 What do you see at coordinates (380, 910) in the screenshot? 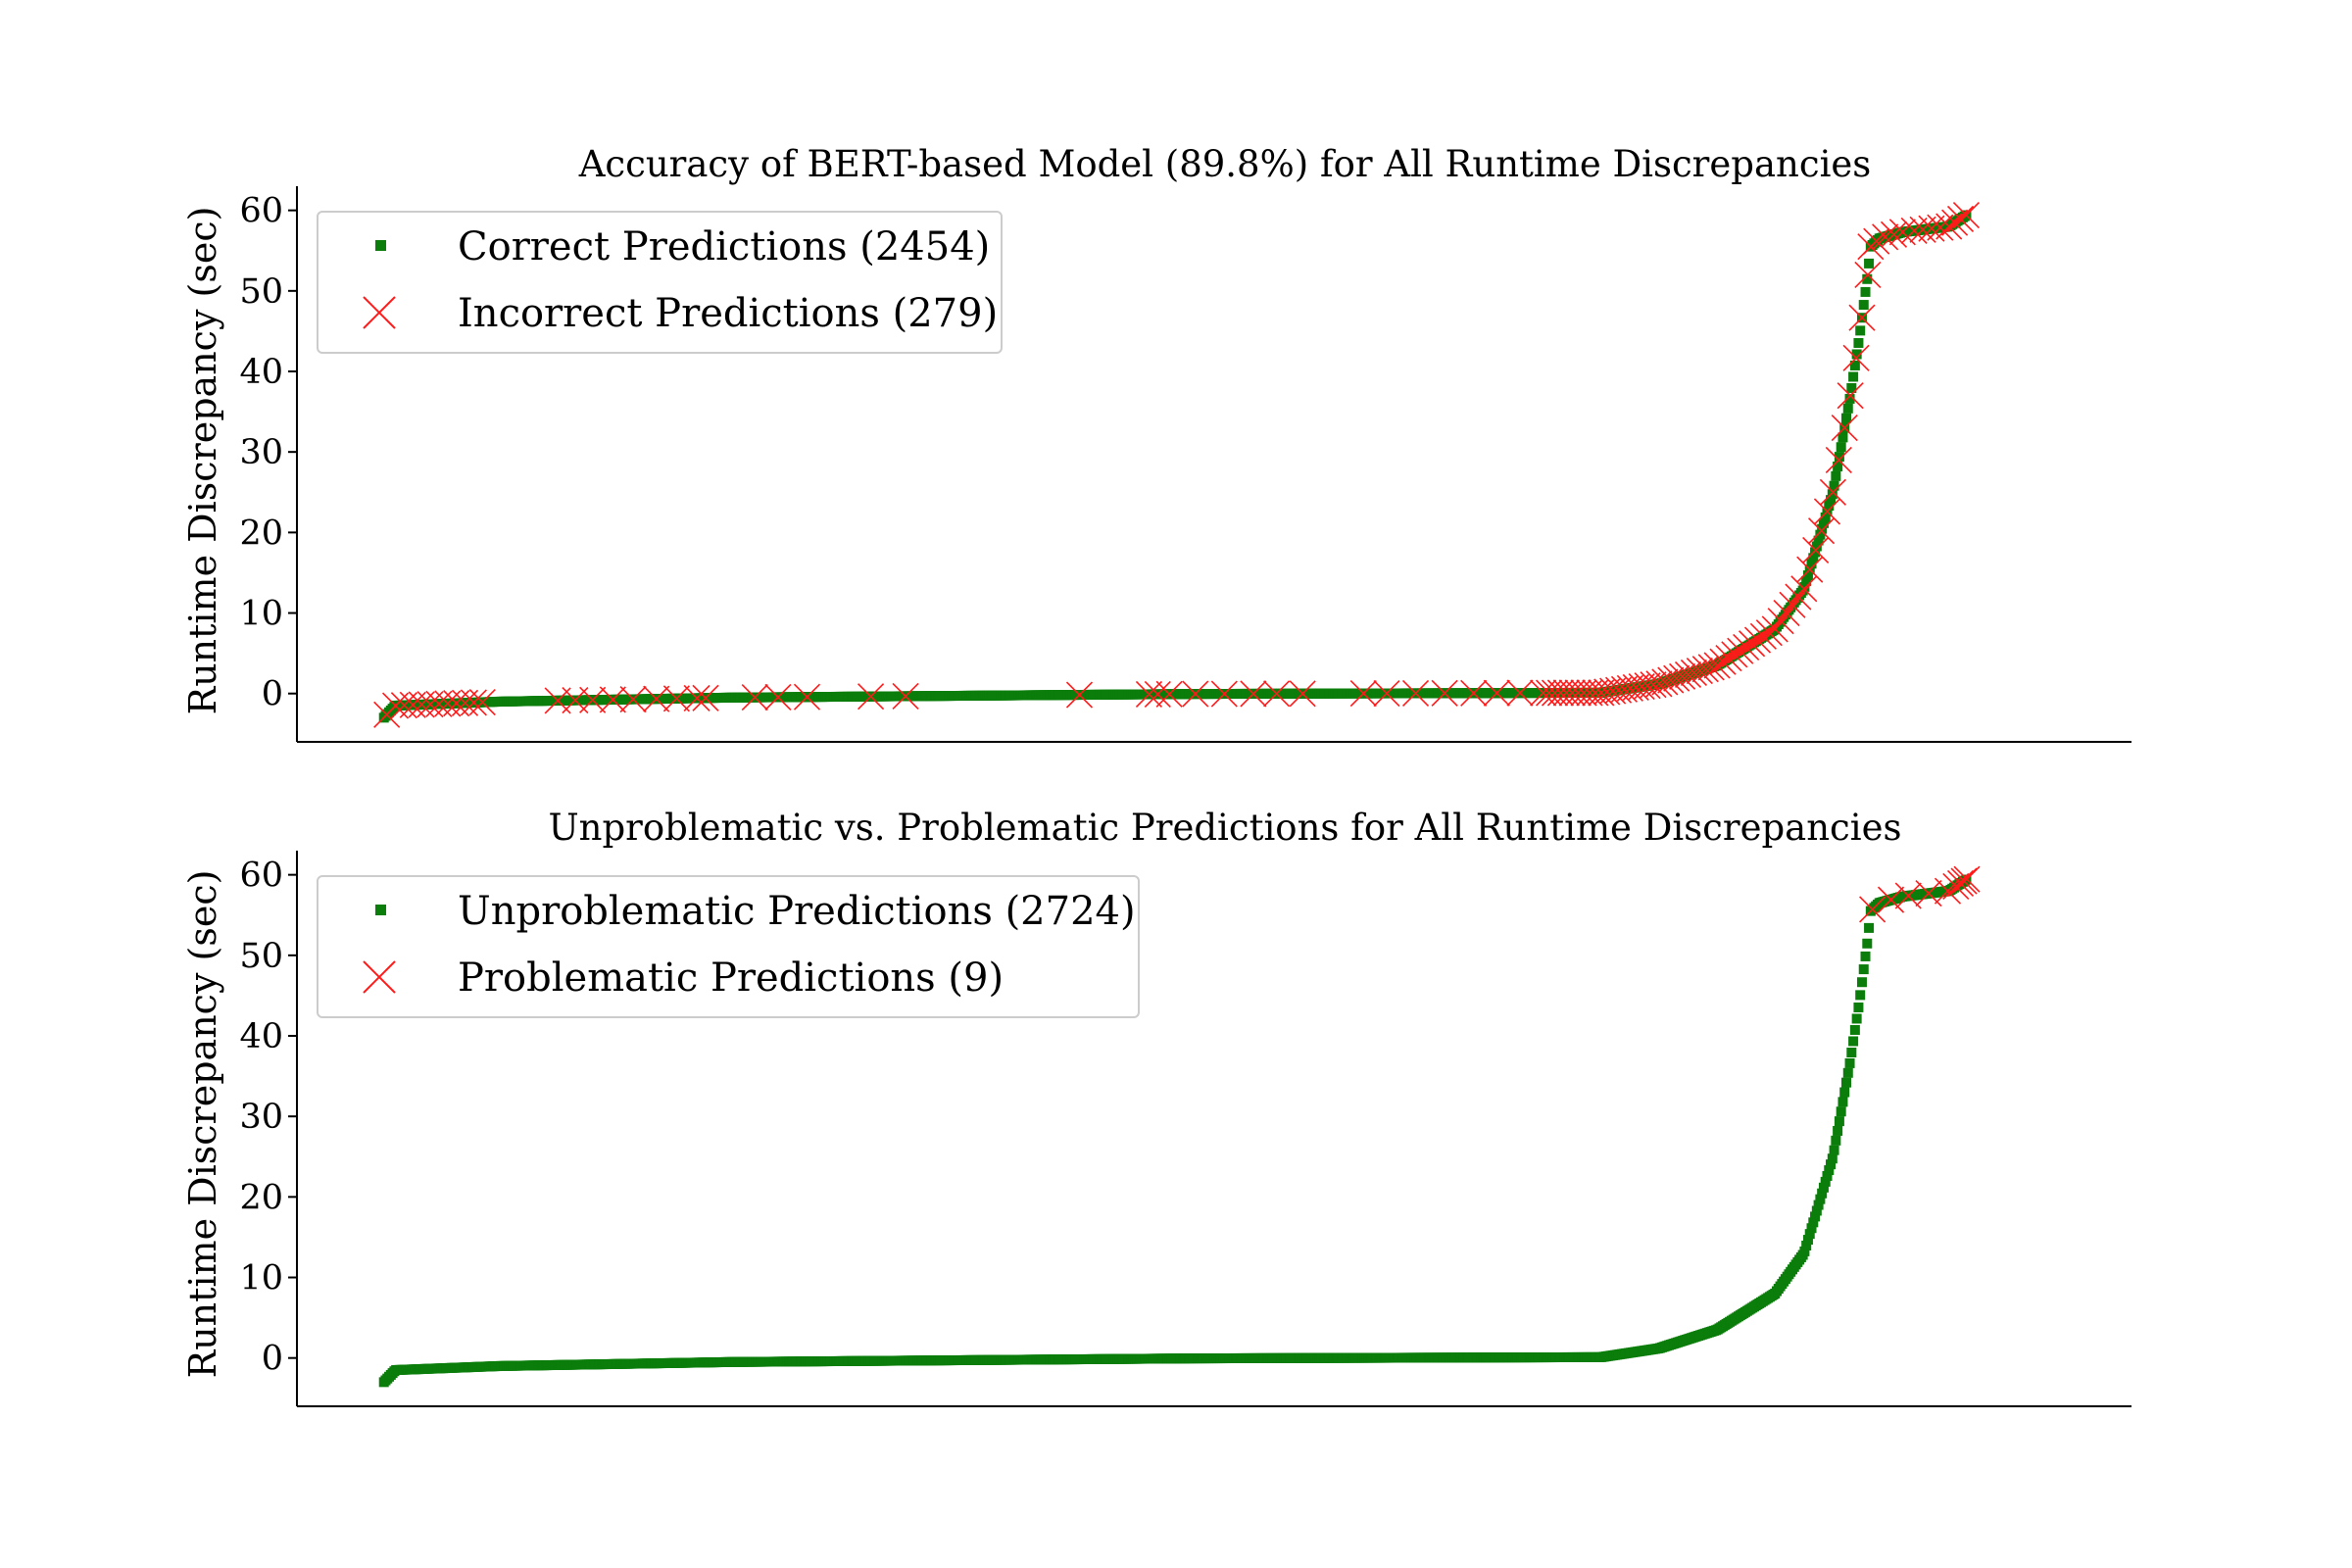
I see `legend-unproblematic-marker` at bounding box center [380, 910].